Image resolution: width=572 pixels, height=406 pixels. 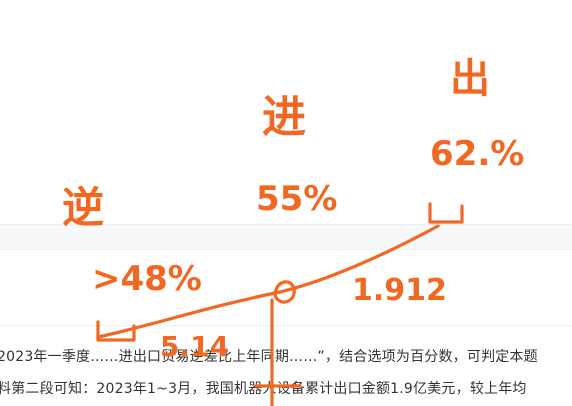 I want to click on divider, so click(x=286, y=325).